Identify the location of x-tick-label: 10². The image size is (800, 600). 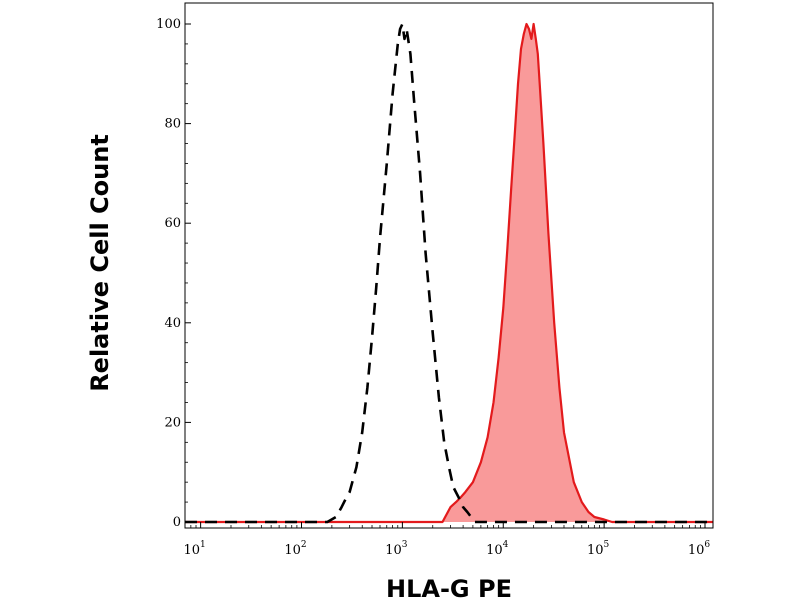
(295, 549).